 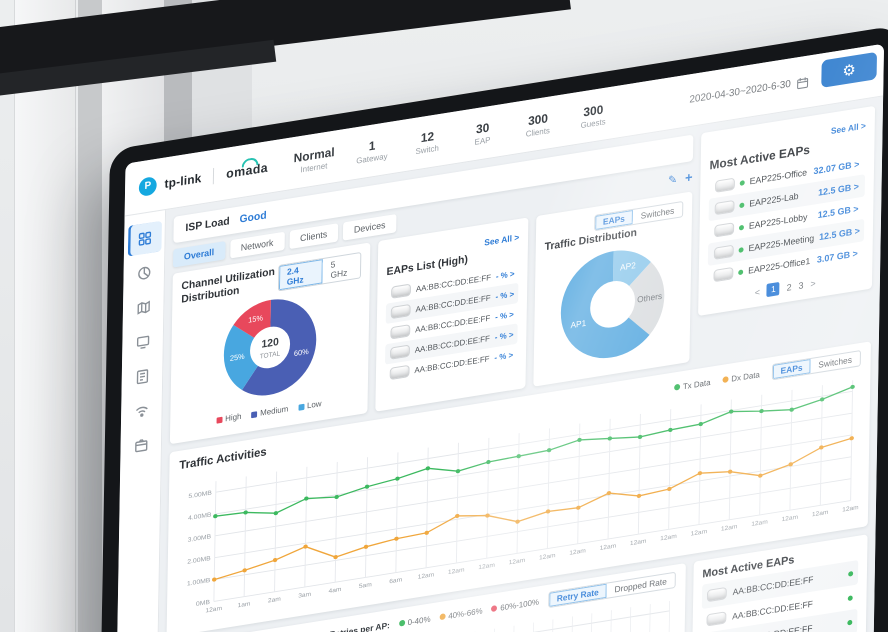 I want to click on tplink-logo-text: tp-link, so click(x=183, y=180).